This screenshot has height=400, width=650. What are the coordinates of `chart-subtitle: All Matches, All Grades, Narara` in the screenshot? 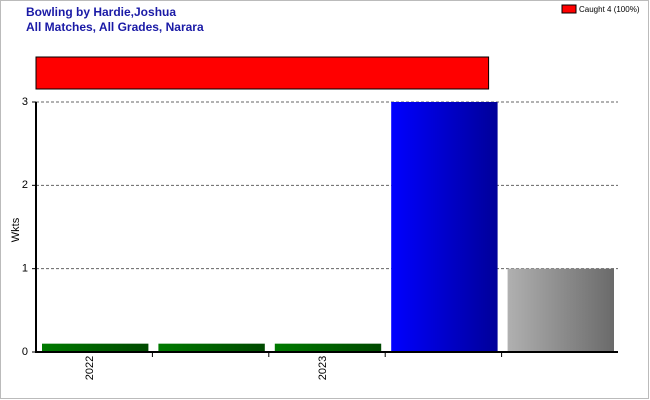 It's located at (115, 27).